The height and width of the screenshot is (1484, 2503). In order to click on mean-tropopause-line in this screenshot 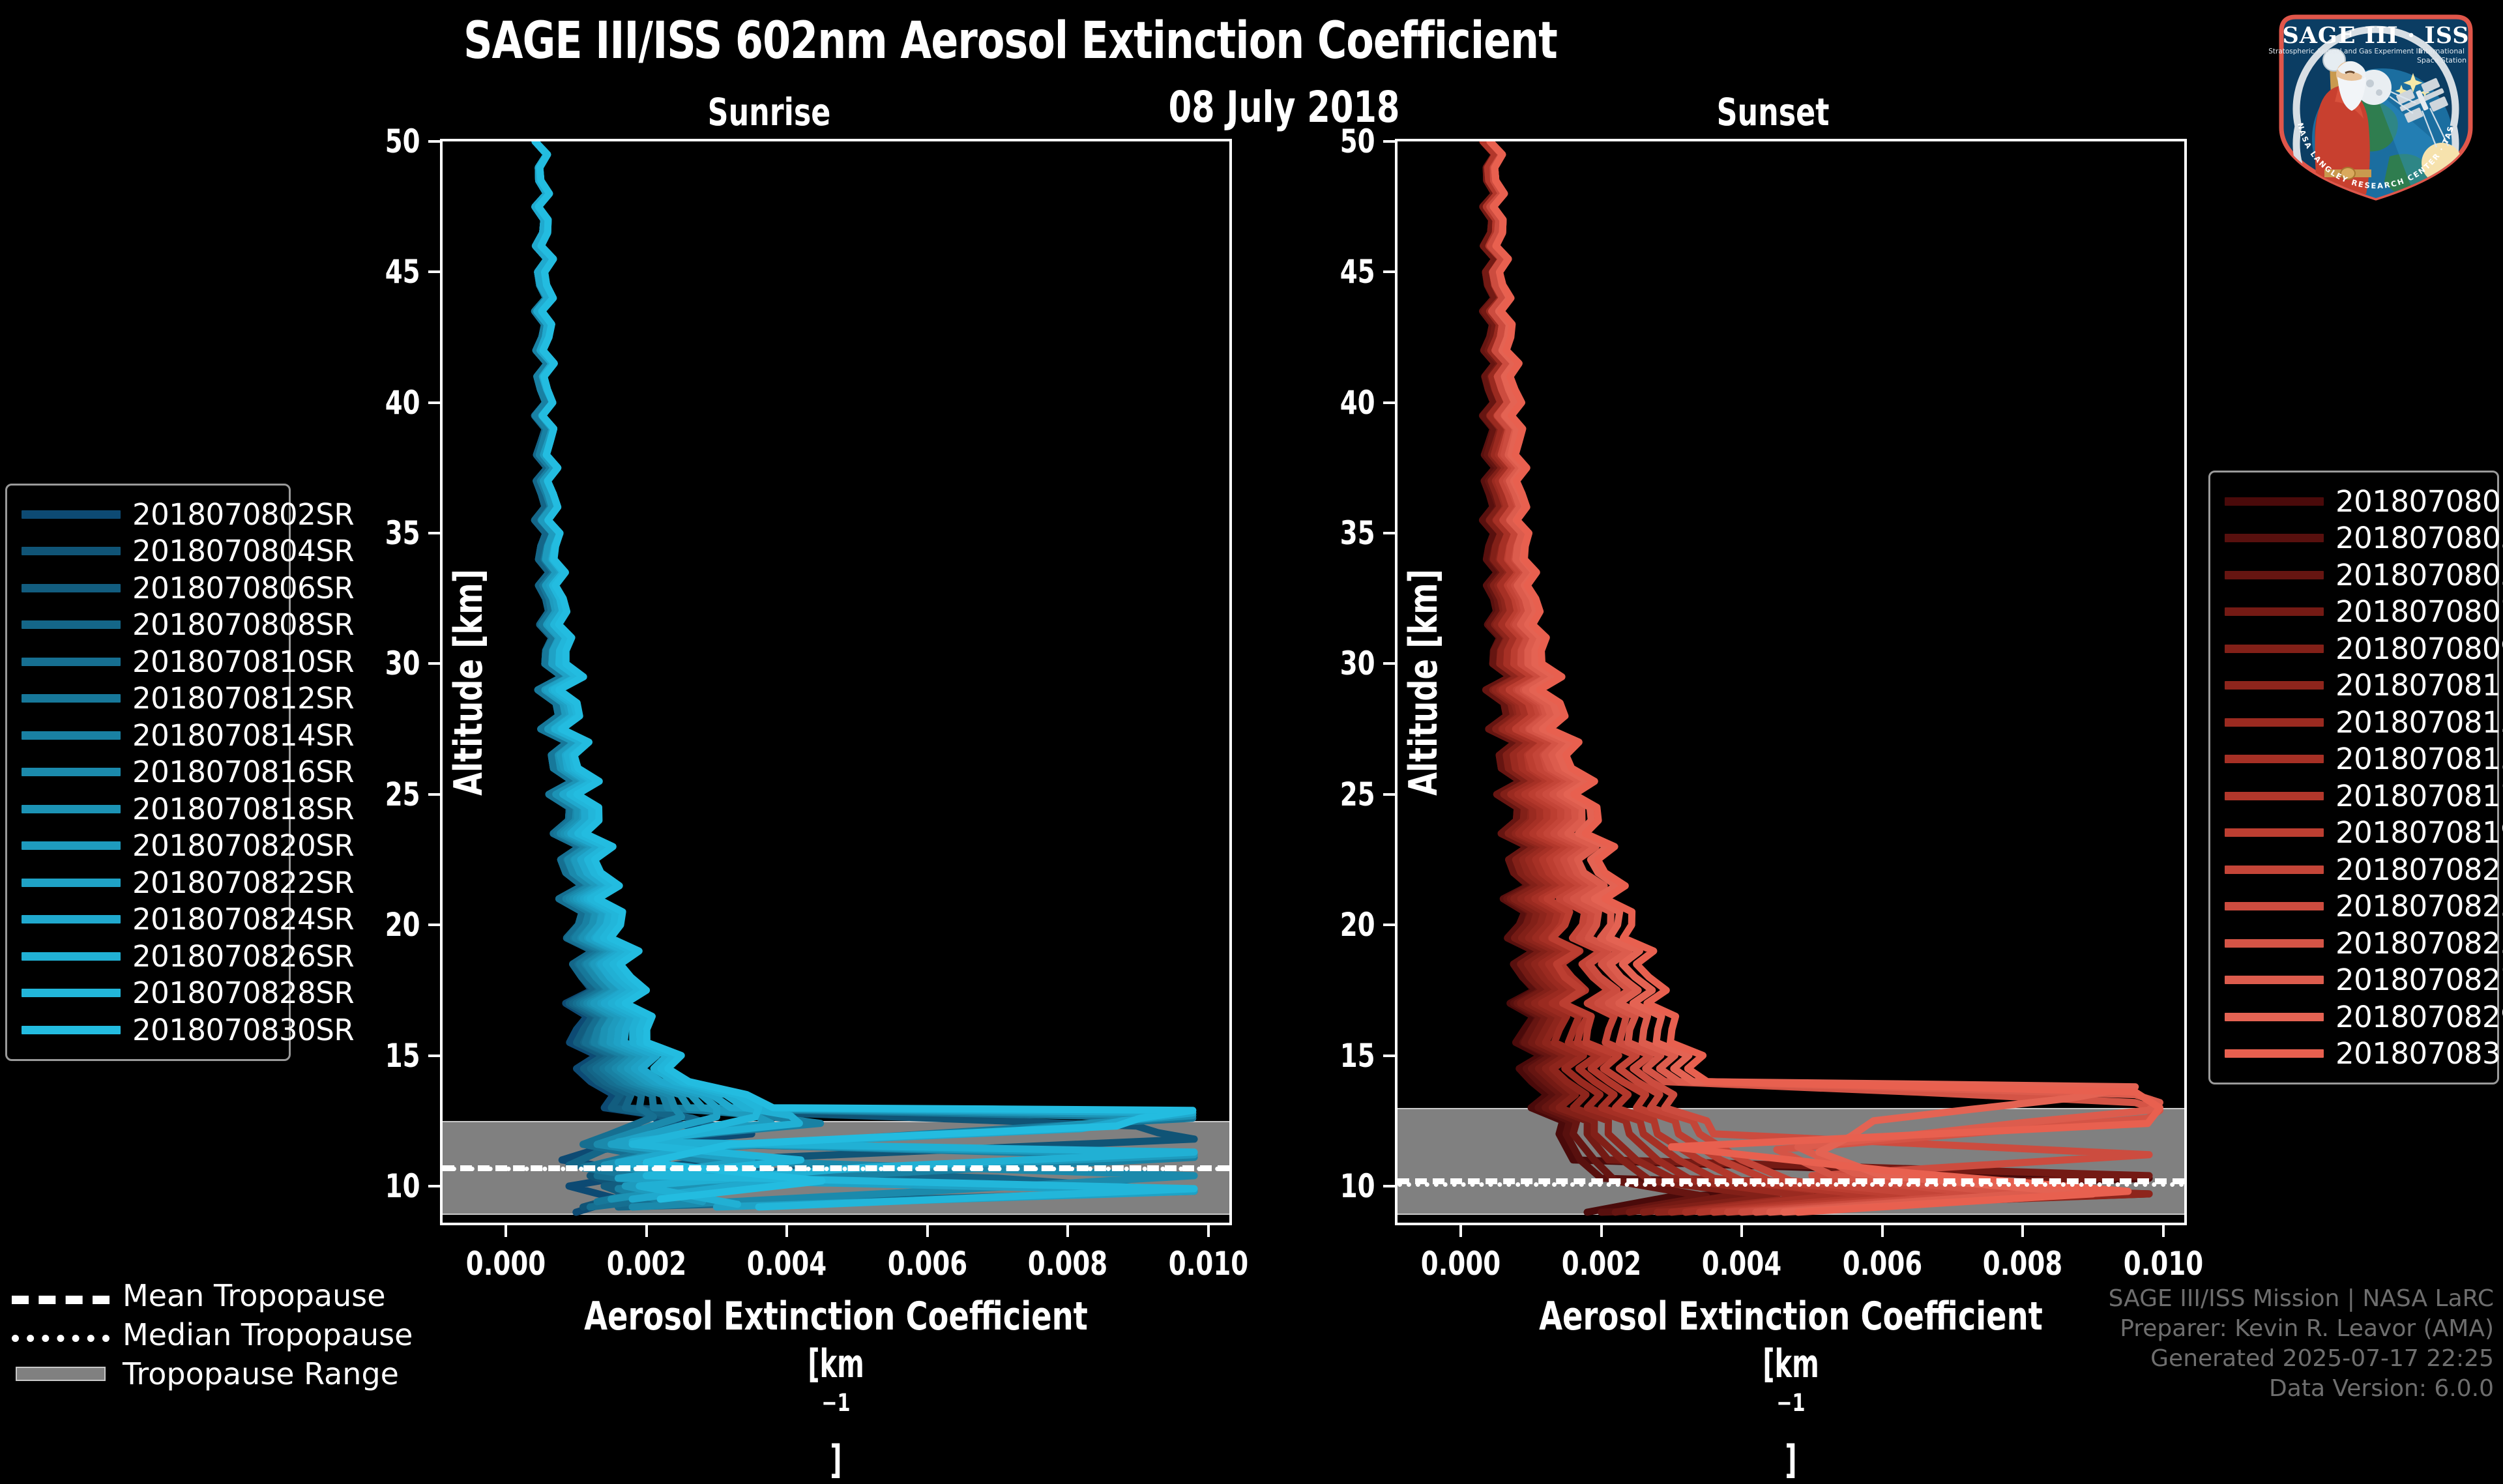, I will do `click(1791, 1181)`.